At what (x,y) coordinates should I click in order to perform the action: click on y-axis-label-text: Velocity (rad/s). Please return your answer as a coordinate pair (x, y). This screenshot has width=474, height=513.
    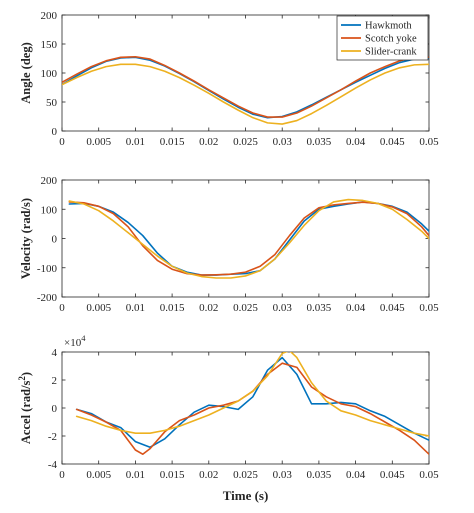
    Looking at the image, I should click on (26, 238).